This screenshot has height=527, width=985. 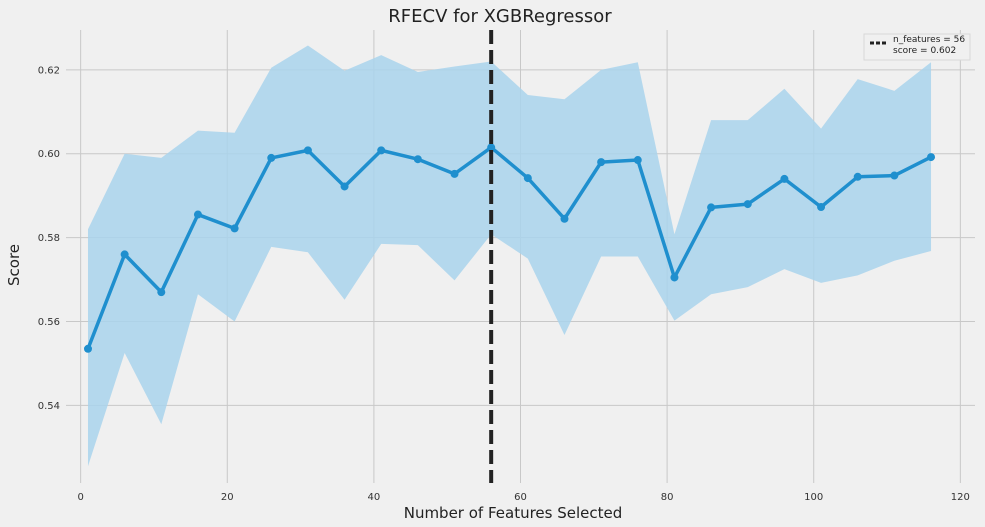 I want to click on x-tick-label-100: 100, so click(x=813, y=497).